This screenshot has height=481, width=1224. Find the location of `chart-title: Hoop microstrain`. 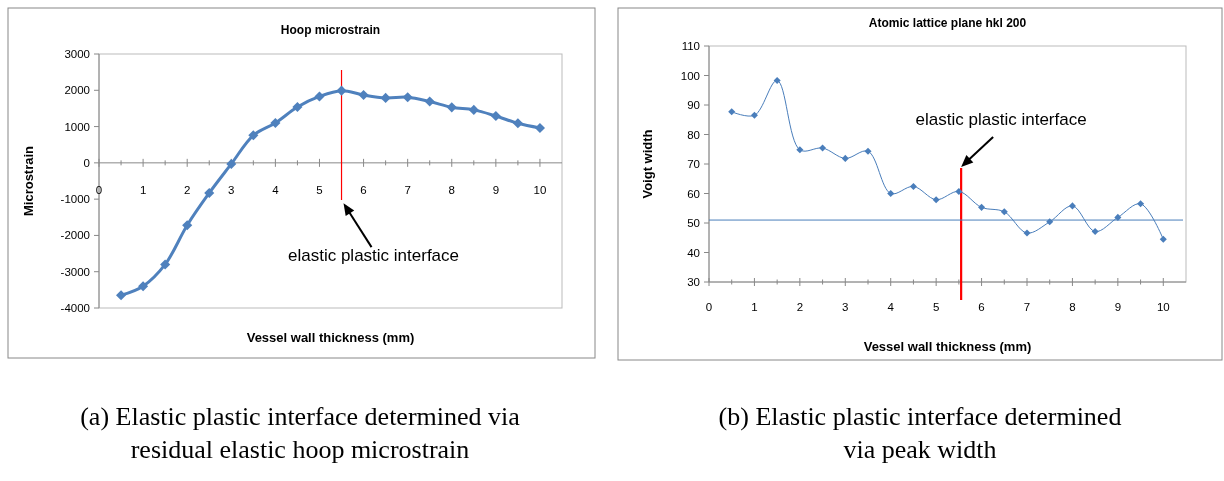

chart-title: Hoop microstrain is located at coordinates (330, 30).